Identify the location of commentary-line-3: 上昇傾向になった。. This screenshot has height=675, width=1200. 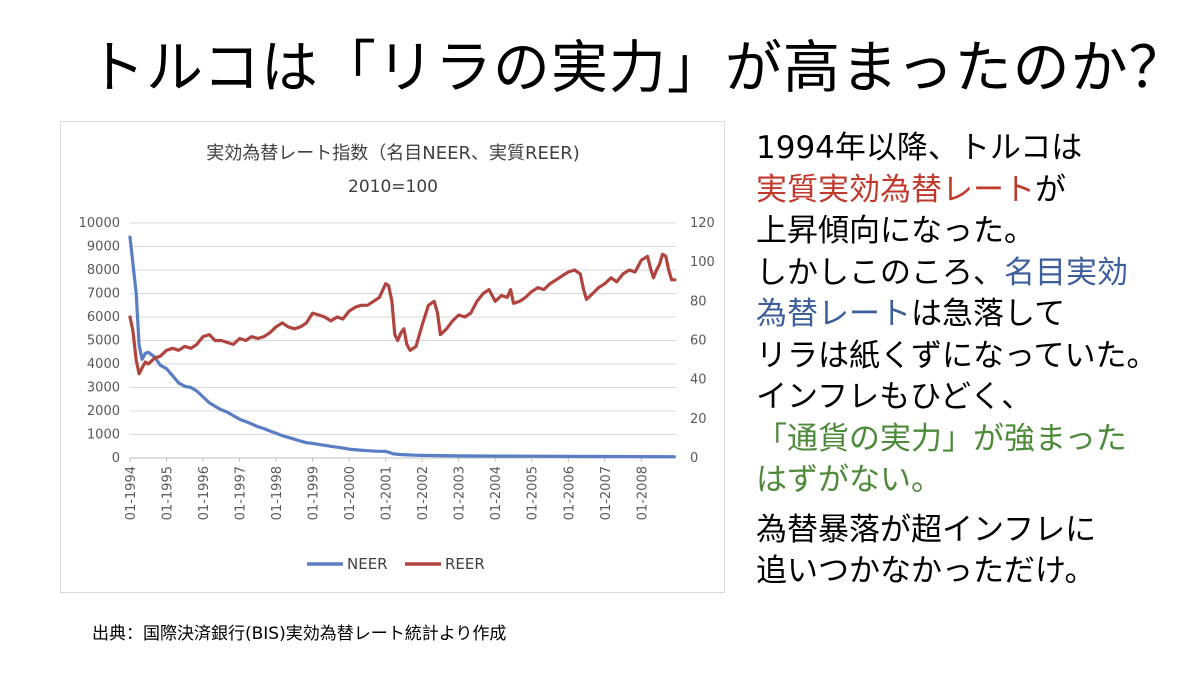
(976, 232).